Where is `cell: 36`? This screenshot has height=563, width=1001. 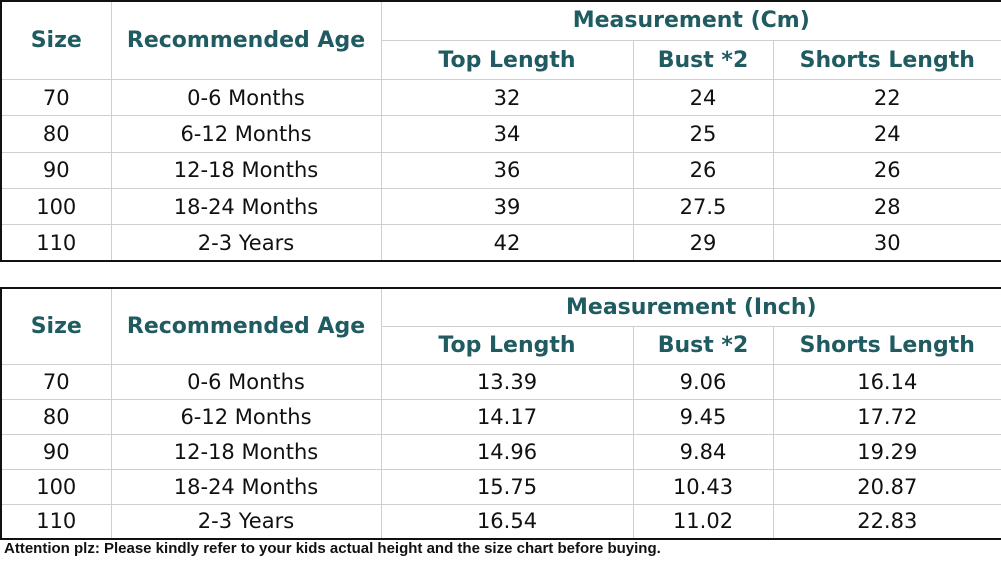 cell: 36 is located at coordinates (507, 170).